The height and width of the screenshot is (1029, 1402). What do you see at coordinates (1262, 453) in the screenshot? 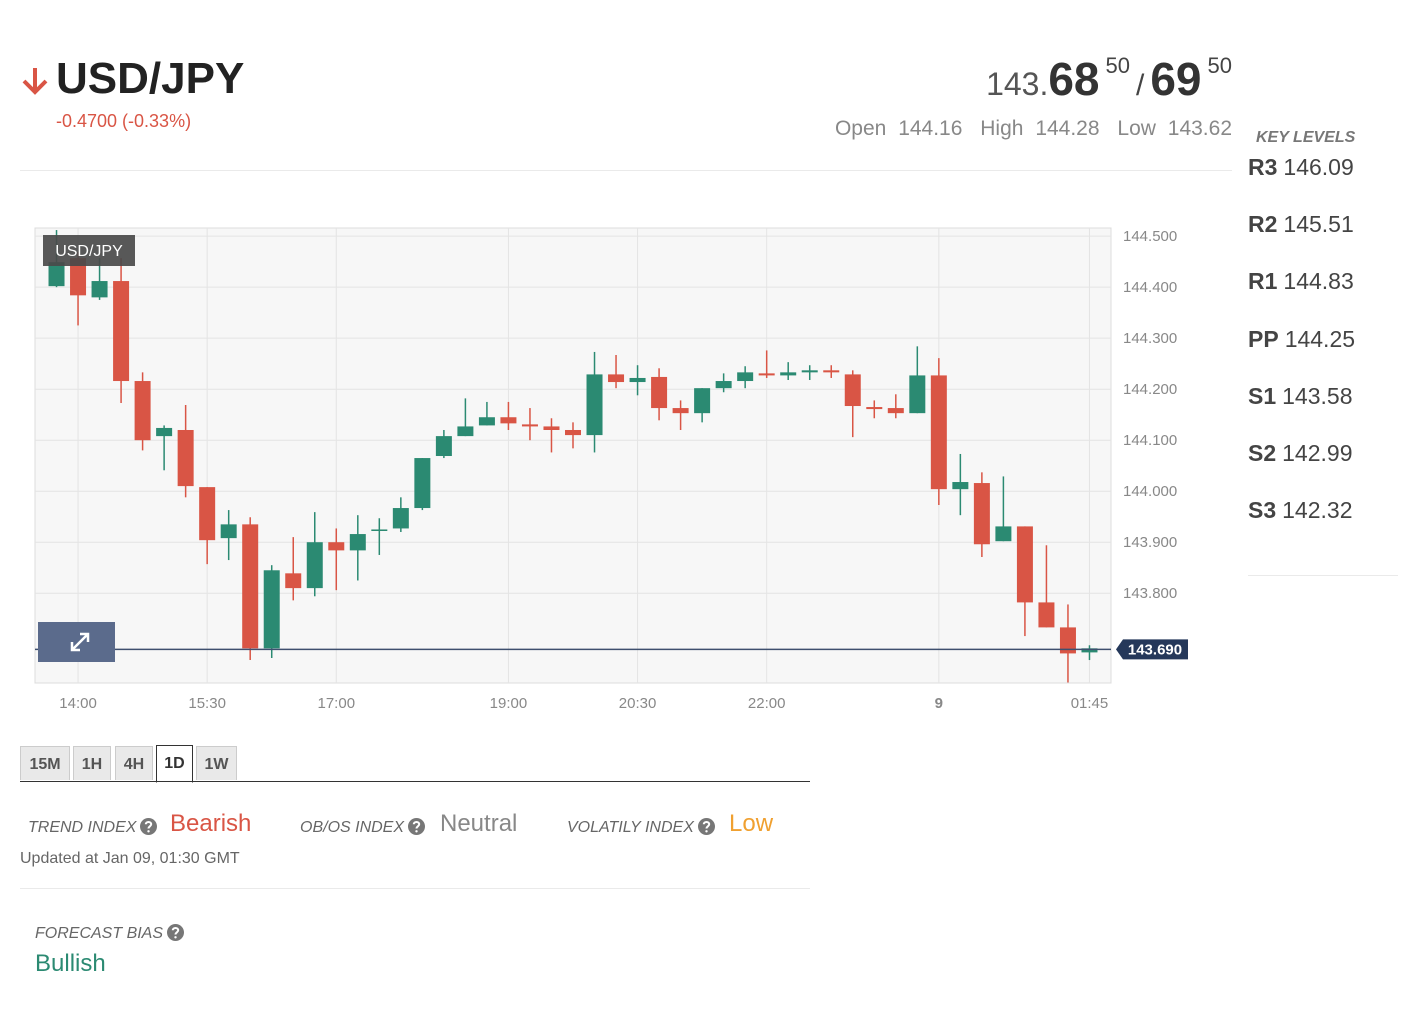
I see `level-name: S2` at bounding box center [1262, 453].